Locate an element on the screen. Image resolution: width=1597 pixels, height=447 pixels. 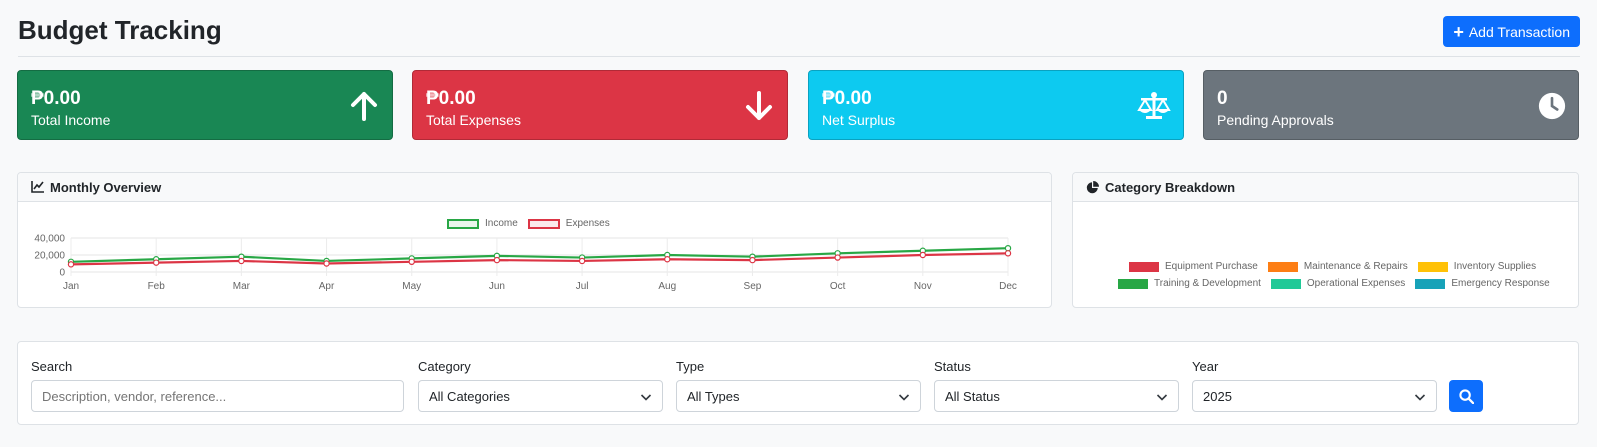
add-transaction-label: Add Transaction is located at coordinates (1519, 31).